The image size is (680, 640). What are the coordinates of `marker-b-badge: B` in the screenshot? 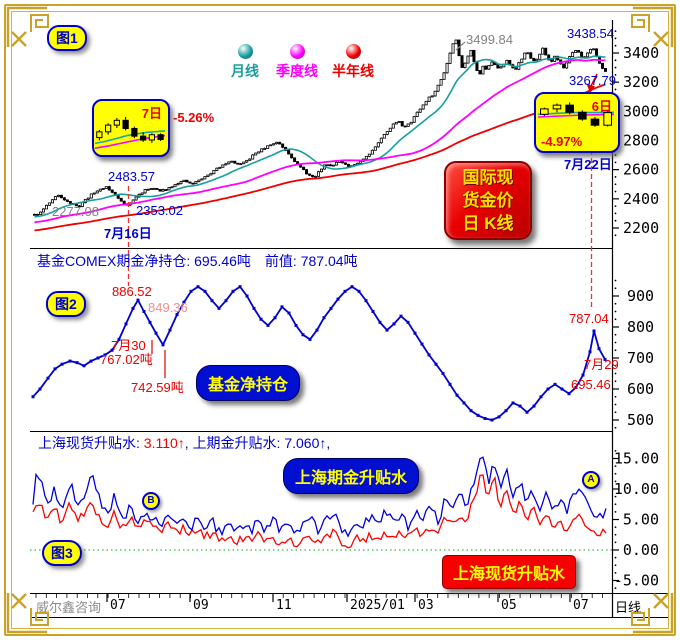 It's located at (151, 501).